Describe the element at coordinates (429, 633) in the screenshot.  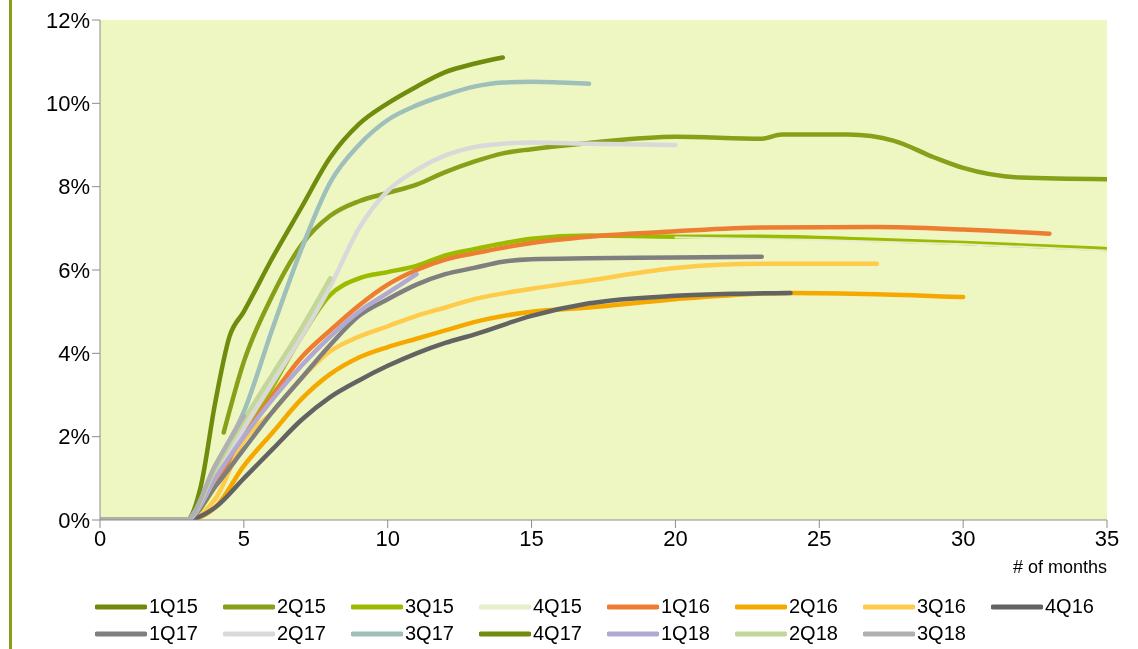
I see `legend-label: 3Q17` at that location.